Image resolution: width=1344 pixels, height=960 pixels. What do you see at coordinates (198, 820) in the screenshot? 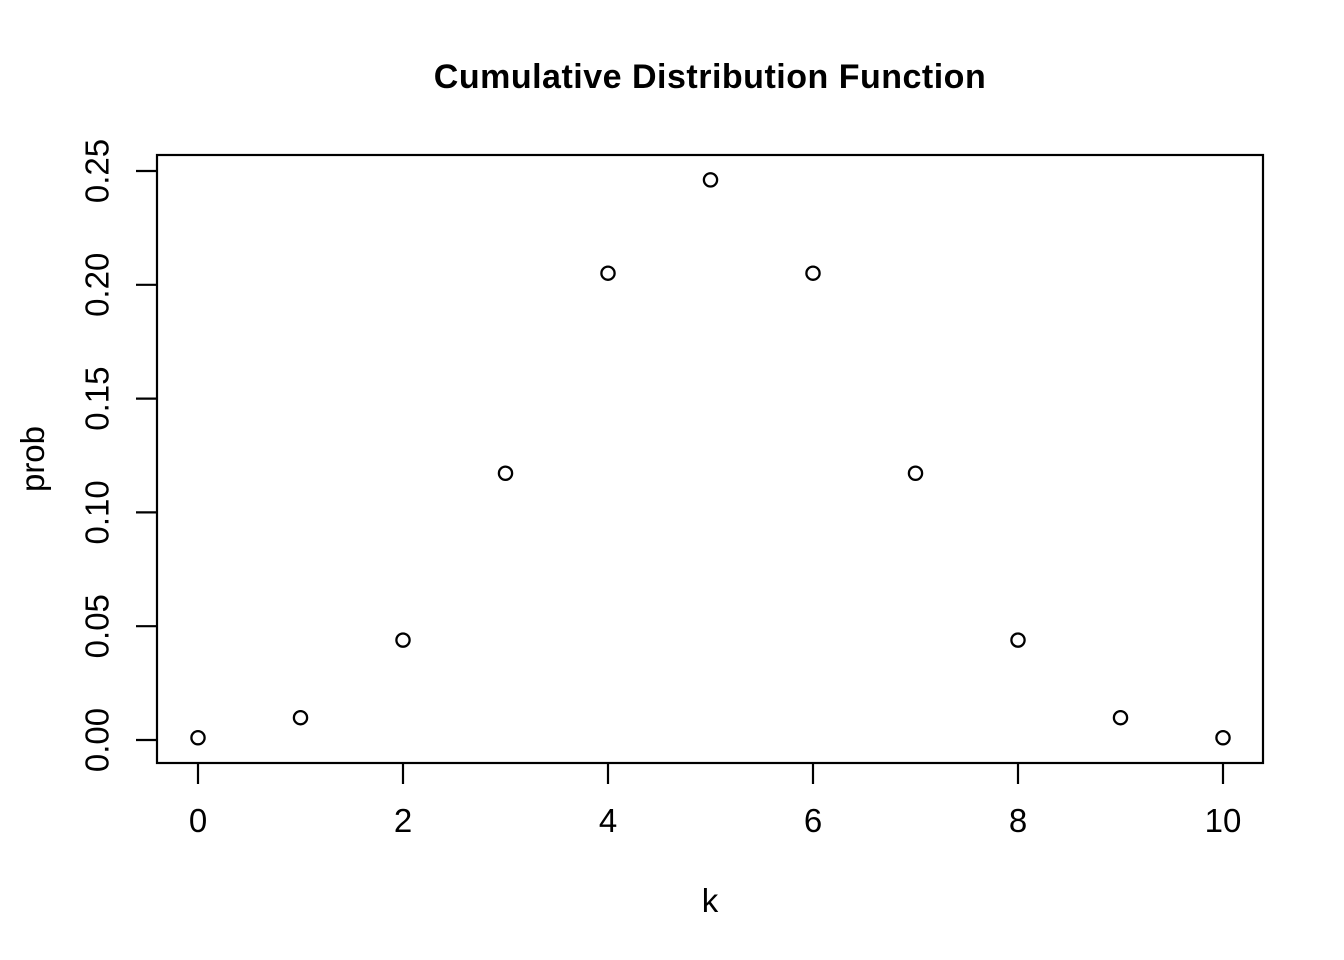
I see `x-tick-label: 0` at bounding box center [198, 820].